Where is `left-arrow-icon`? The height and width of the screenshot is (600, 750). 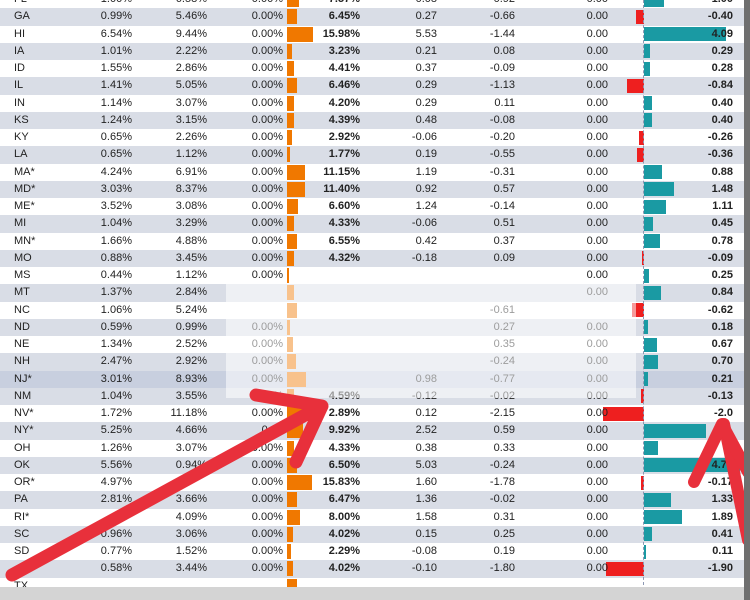 left-arrow-icon is located at coordinates (167, 485).